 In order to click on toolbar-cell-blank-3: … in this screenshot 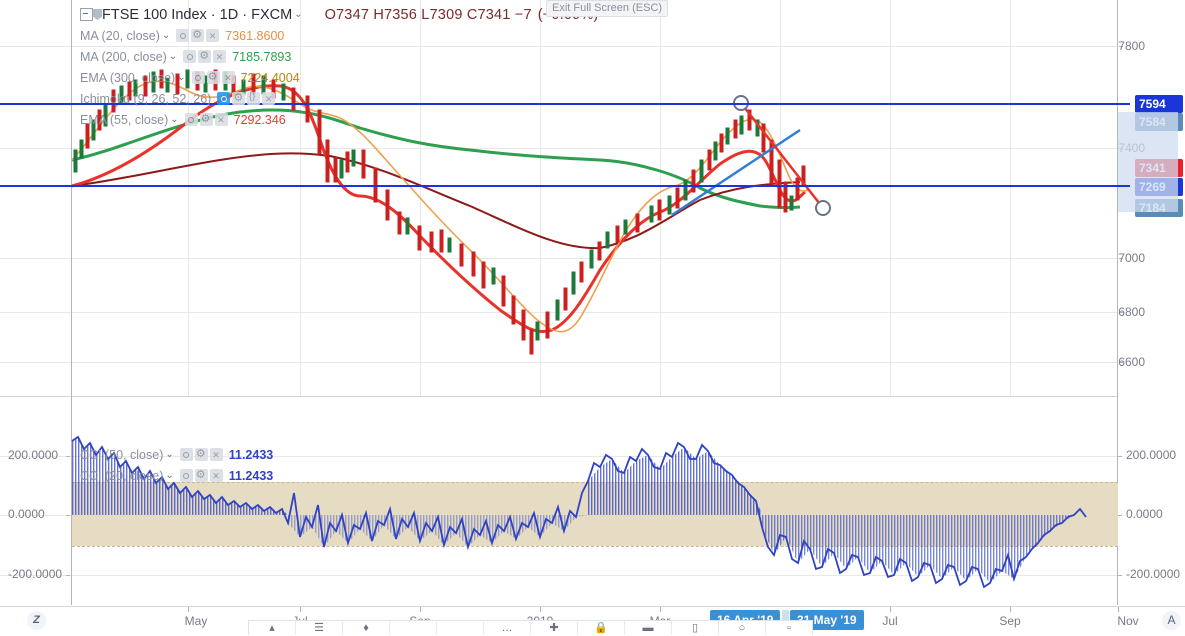, I will do `click(507, 628)`.